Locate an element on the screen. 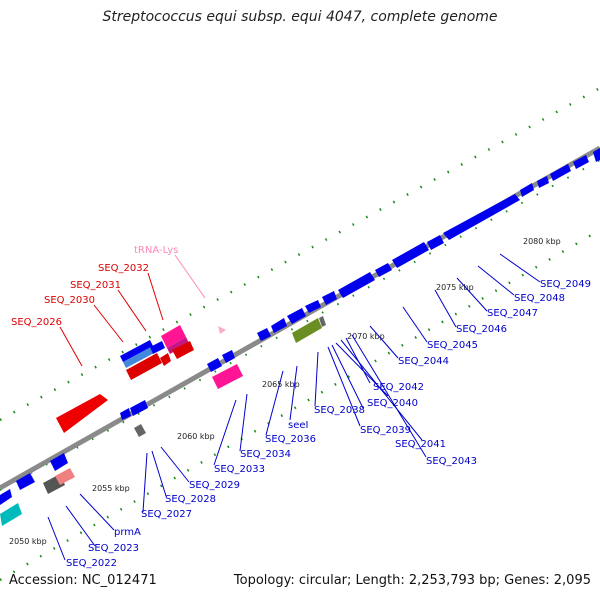 The image size is (600, 600). label-seq-2026: SEQ_2026 is located at coordinates (36, 322).